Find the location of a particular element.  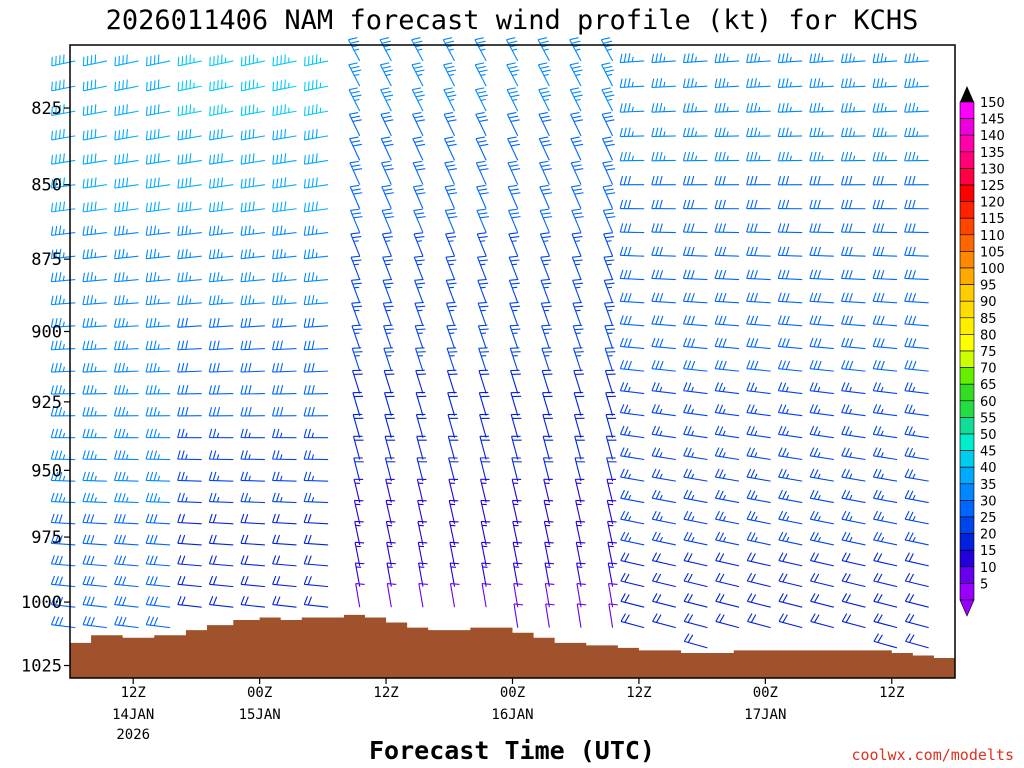

x-tick-year: 2026 is located at coordinates (133, 735).